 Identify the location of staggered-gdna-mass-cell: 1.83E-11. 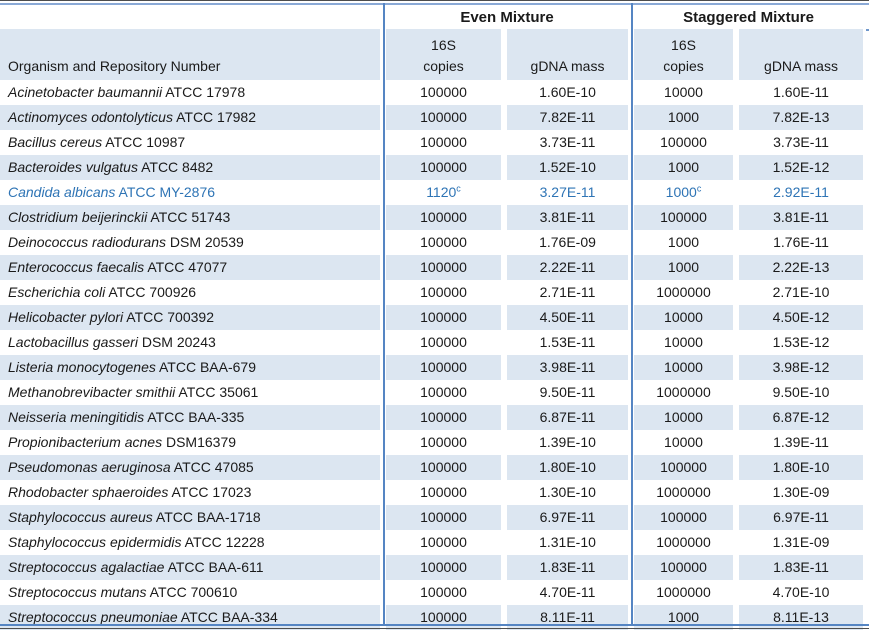
(801, 567).